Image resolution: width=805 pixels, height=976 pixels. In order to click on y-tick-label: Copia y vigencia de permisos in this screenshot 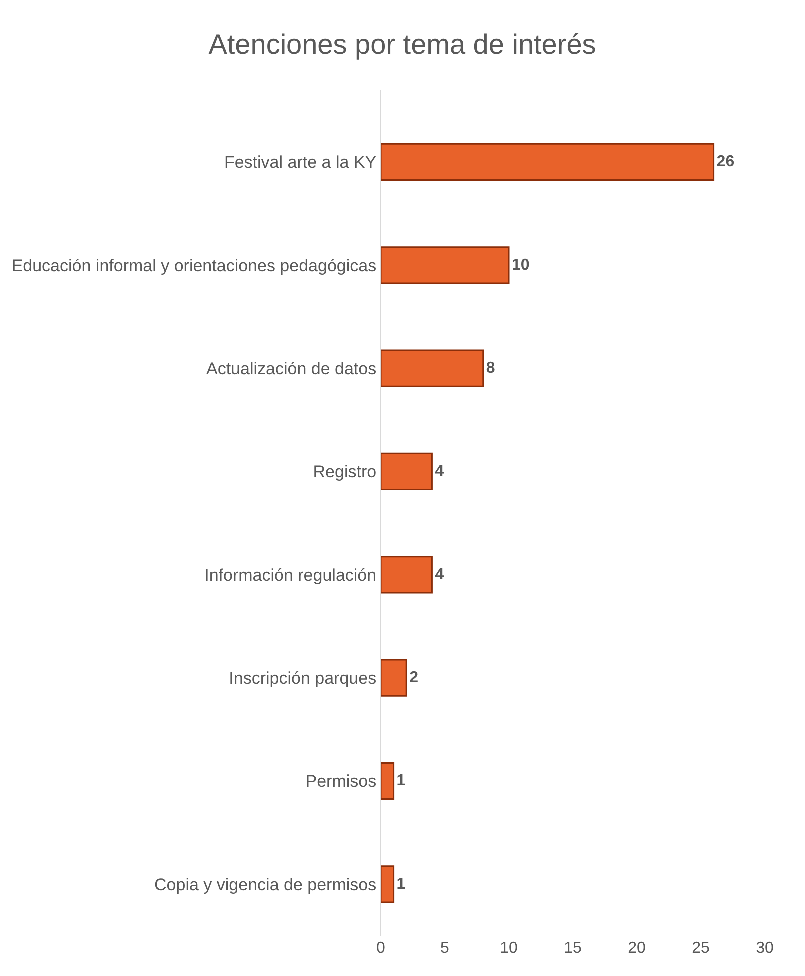, I will do `click(265, 884)`.